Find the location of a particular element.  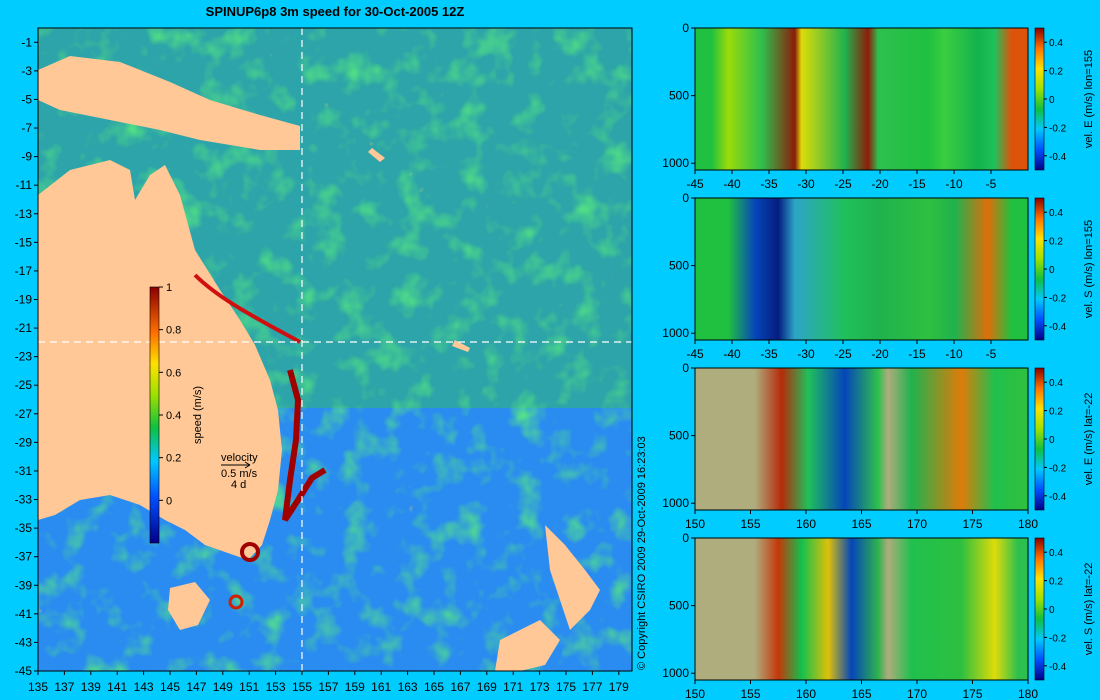

map-y-tick-label: -7 is located at coordinates (26, 128).